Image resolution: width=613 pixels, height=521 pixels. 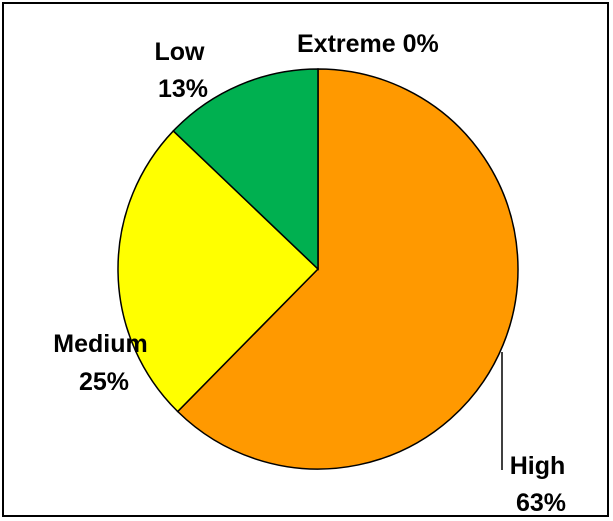 What do you see at coordinates (103, 363) in the screenshot?
I see `slice-label-medium: Medium 25%` at bounding box center [103, 363].